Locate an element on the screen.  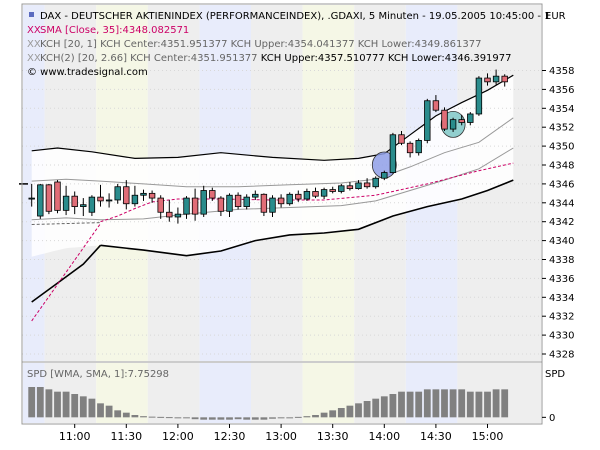
x-tick-label: 12:00 is located at coordinates (178, 436).